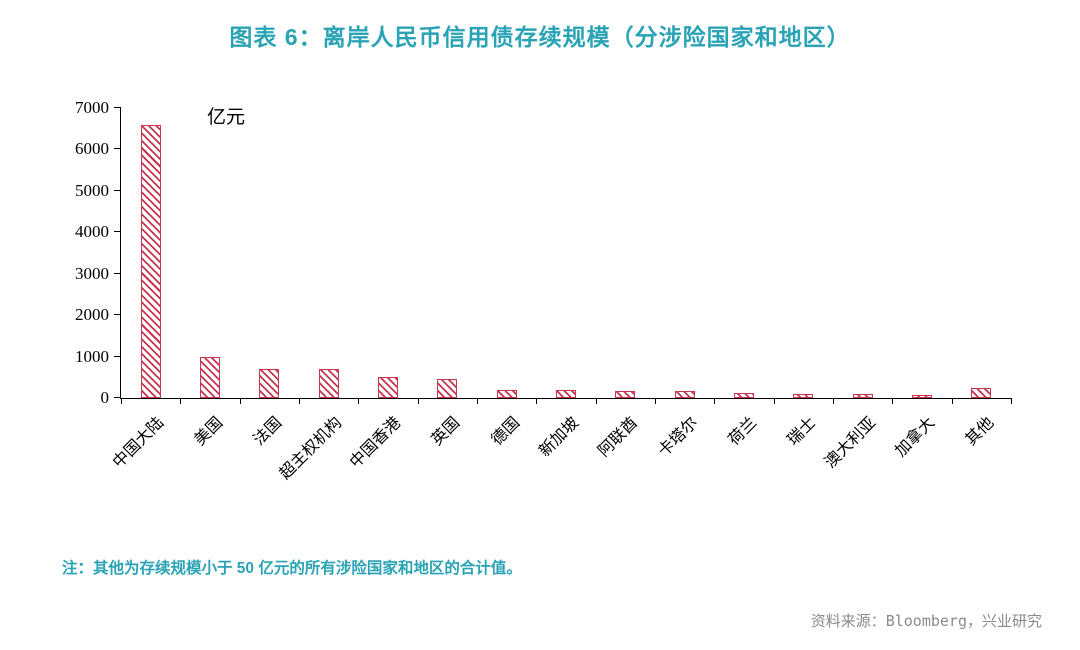  What do you see at coordinates (92, 107) in the screenshot?
I see `y-tick-label: 7000` at bounding box center [92, 107].